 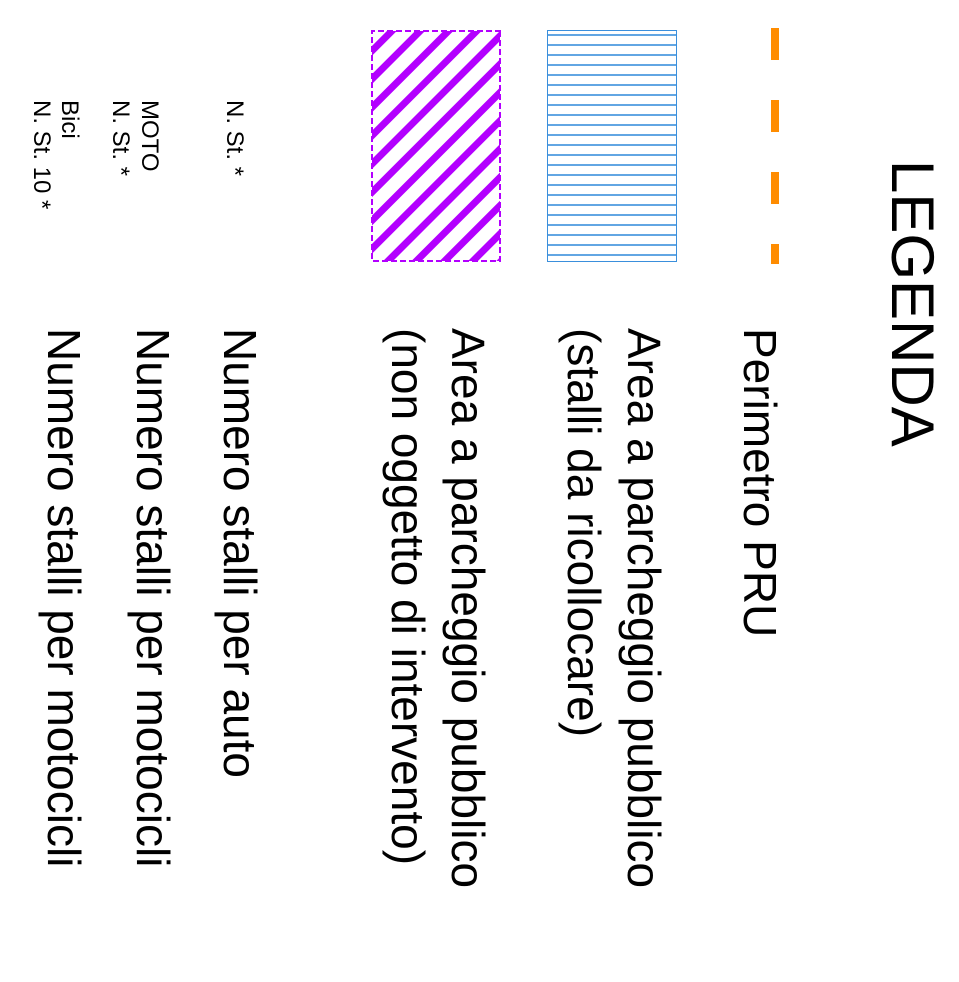 What do you see at coordinates (64, 598) in the screenshot?
I see `bike-stalls-label: Numero stalli per motocicli` at bounding box center [64, 598].